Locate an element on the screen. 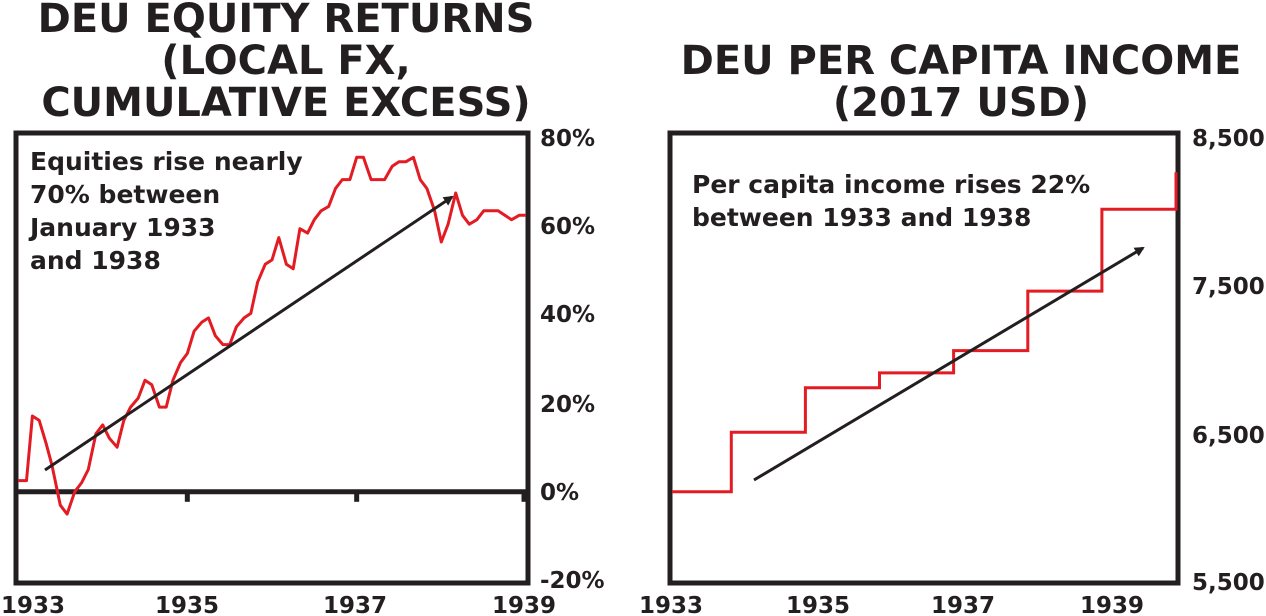  left-annotation-line-3: January 1933 is located at coordinates (122, 227).